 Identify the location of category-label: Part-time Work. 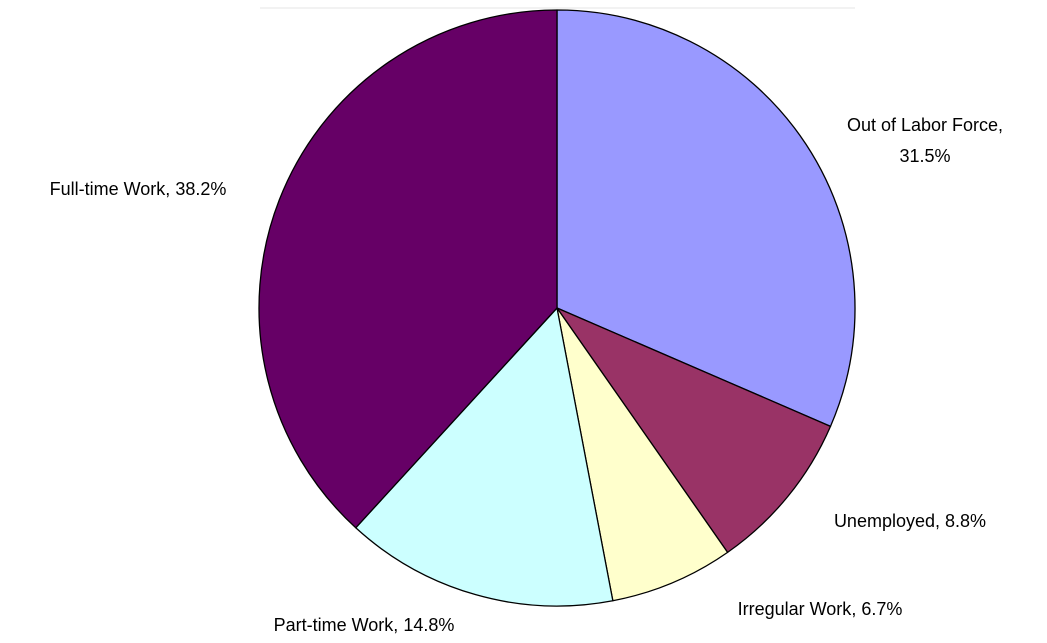
(334, 625).